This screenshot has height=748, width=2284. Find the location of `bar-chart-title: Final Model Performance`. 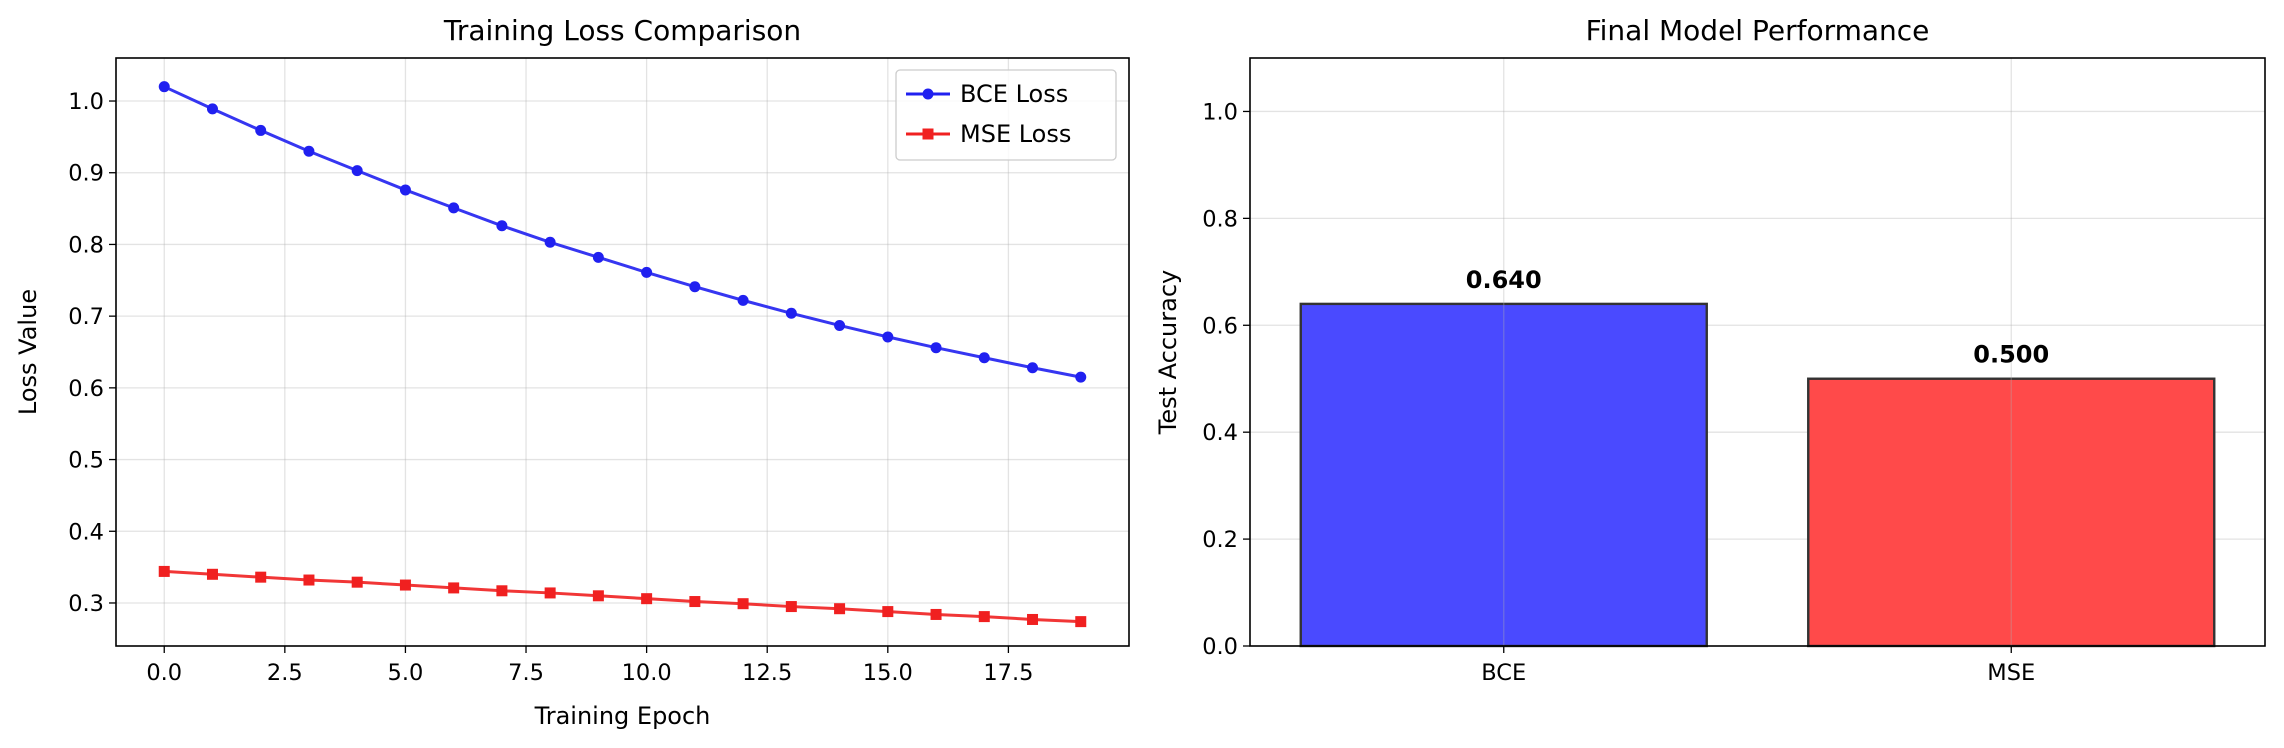

bar-chart-title: Final Model Performance is located at coordinates (1758, 30).